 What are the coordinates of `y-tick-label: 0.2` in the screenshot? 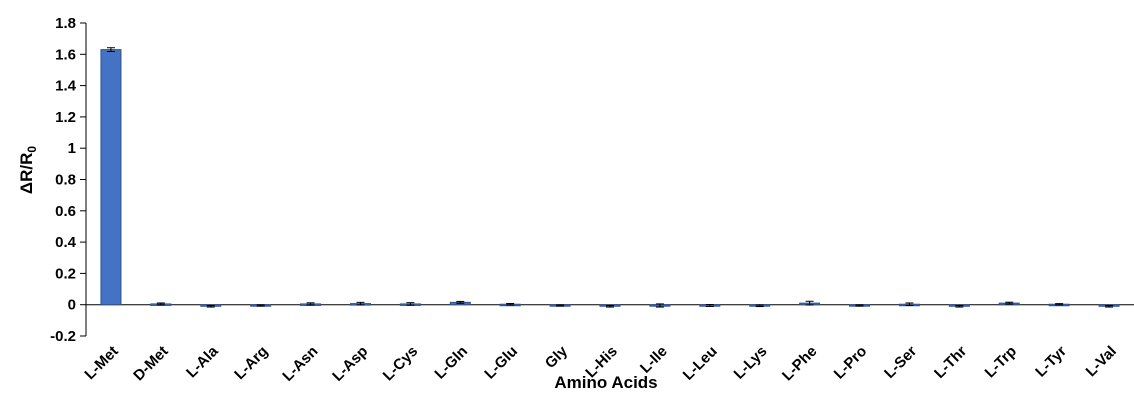 It's located at (65, 273).